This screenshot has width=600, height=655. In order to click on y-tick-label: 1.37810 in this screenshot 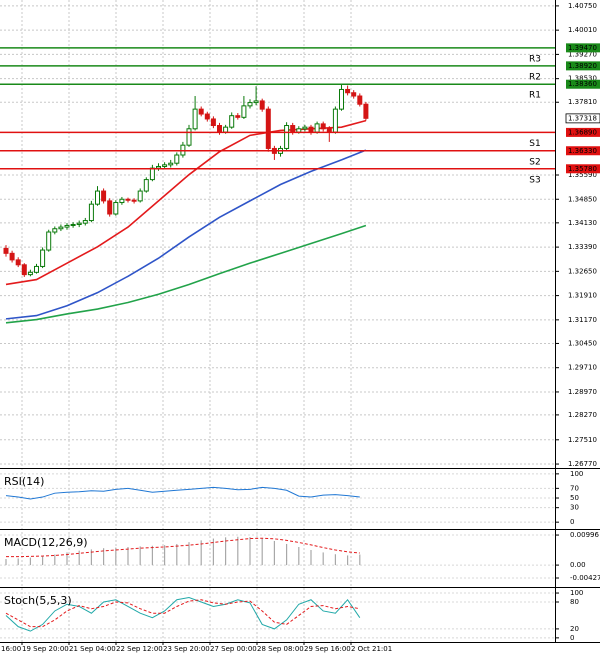, I will do `click(582, 102)`.